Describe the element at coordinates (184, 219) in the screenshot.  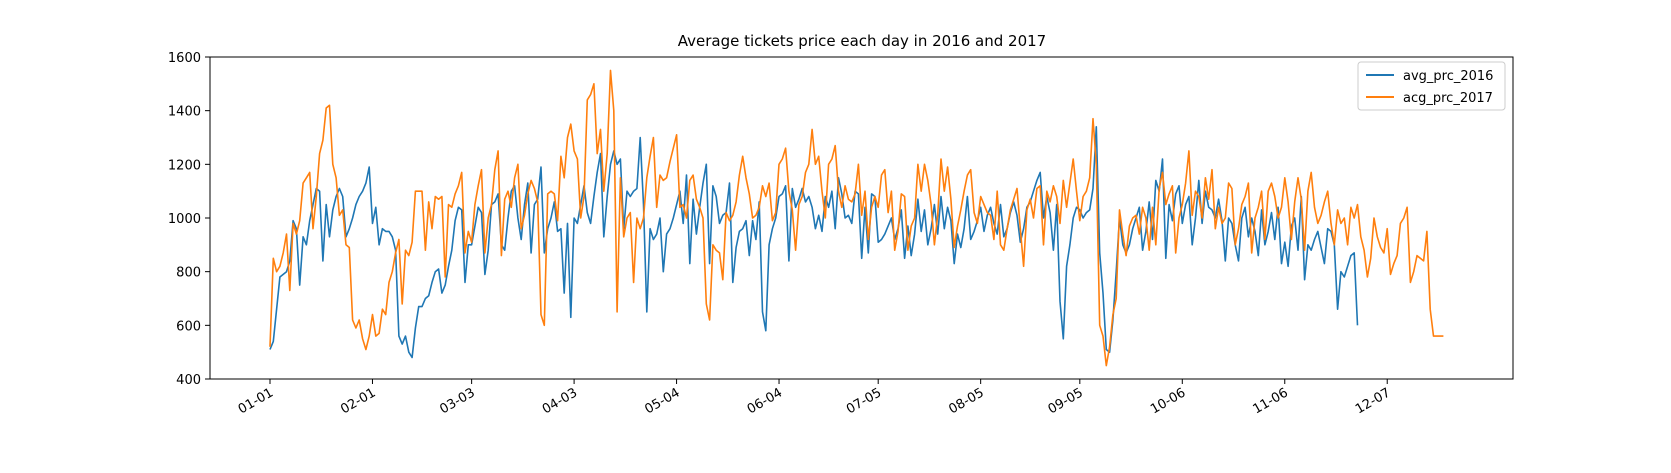
I see `y-tick-label: 1000` at that location.